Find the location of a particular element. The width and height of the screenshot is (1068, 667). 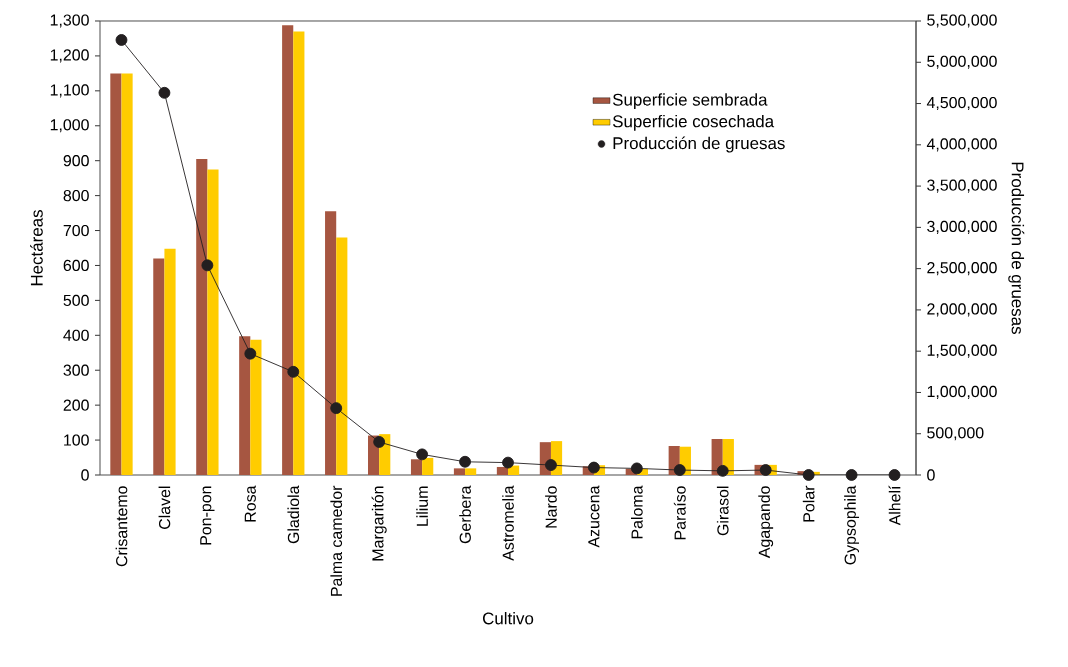

legend-label: Producción de gruesas is located at coordinates (699, 144).